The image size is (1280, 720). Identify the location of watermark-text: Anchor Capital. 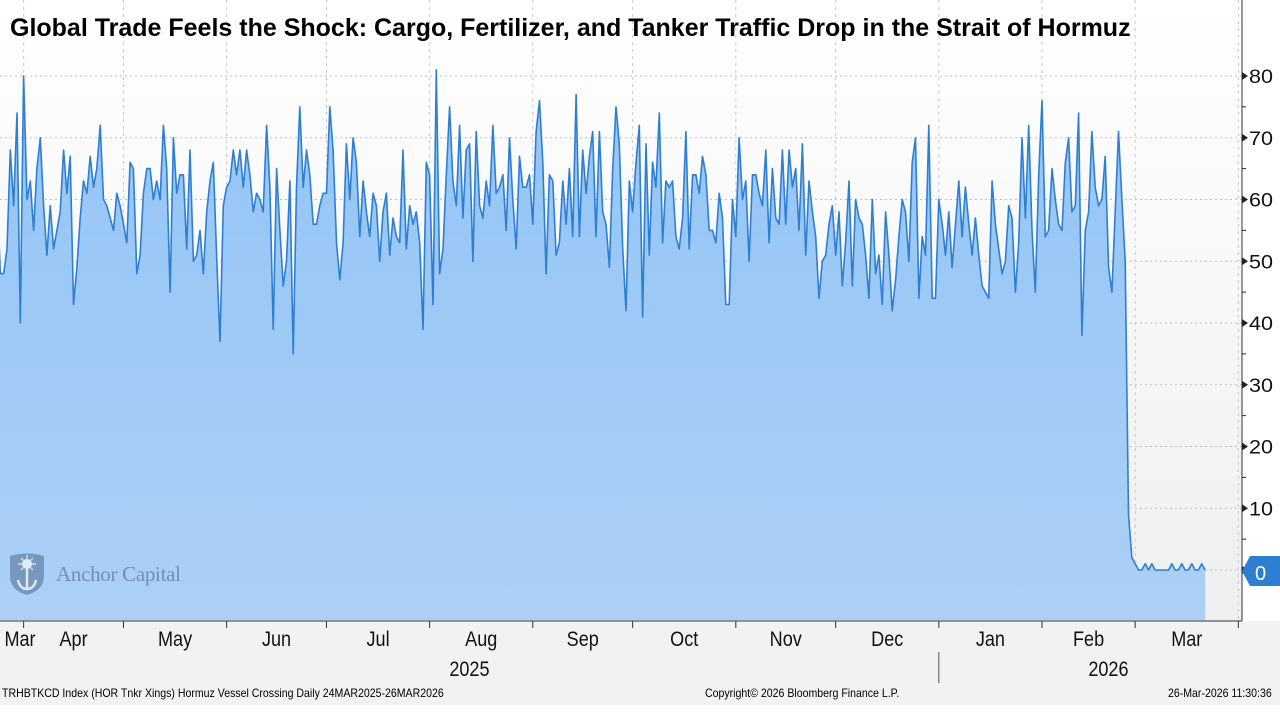
(118, 573).